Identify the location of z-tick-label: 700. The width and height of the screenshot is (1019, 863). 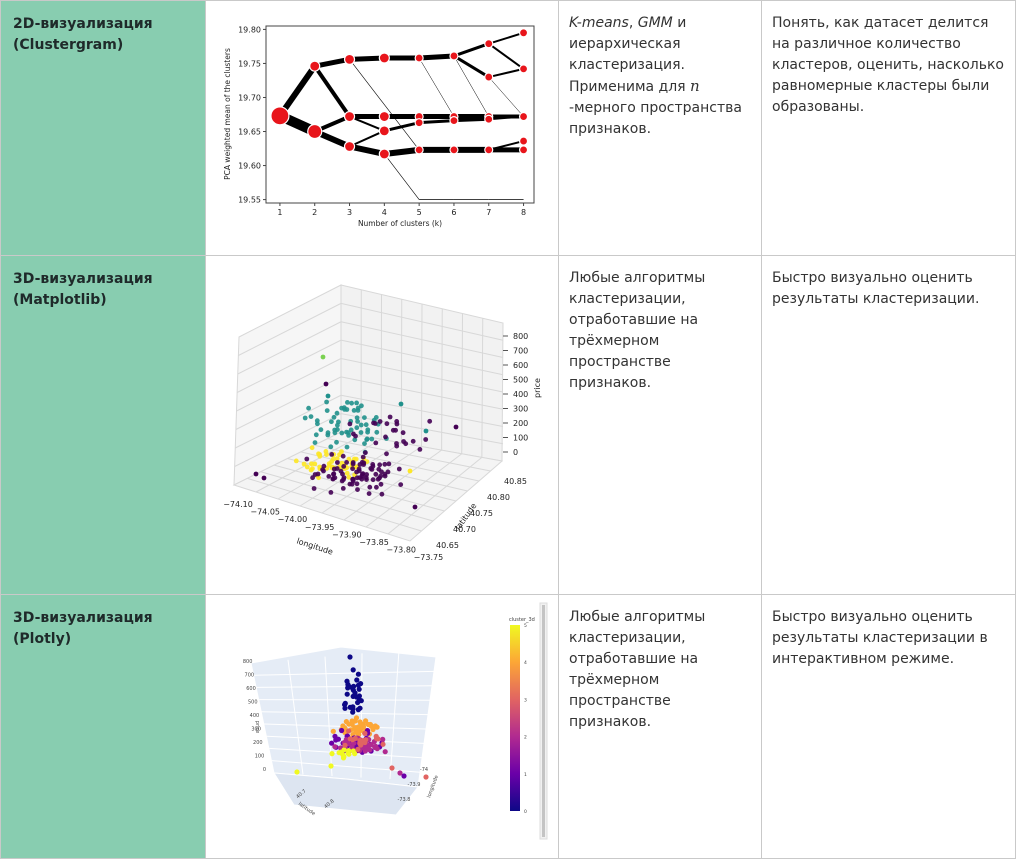
(250, 676).